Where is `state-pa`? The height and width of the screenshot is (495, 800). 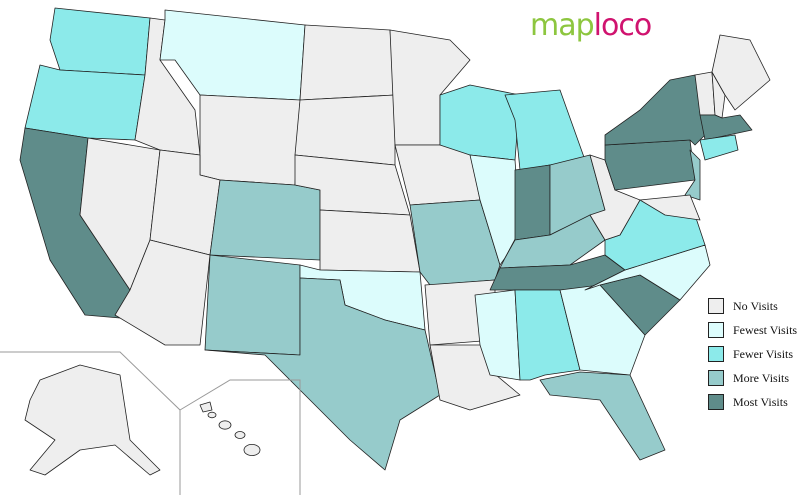 state-pa is located at coordinates (650, 165).